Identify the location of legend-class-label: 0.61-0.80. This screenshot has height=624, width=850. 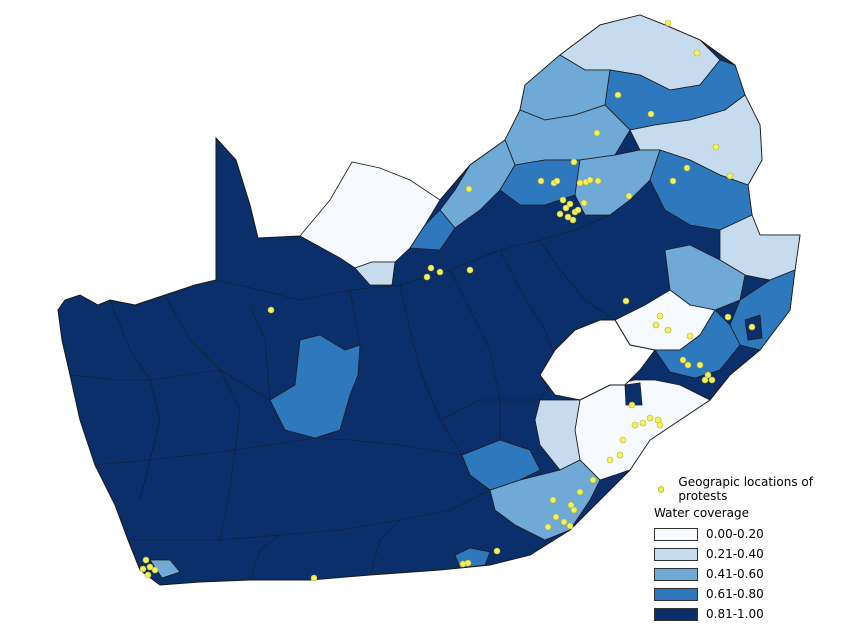
(735, 594).